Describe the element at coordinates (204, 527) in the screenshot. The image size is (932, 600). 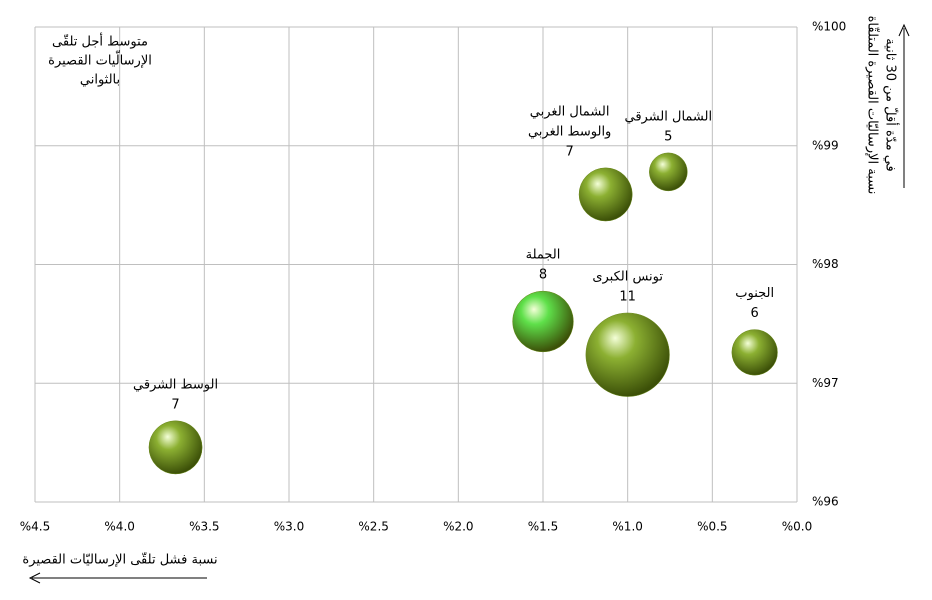
I see `x-tick-label: %3.5` at that location.